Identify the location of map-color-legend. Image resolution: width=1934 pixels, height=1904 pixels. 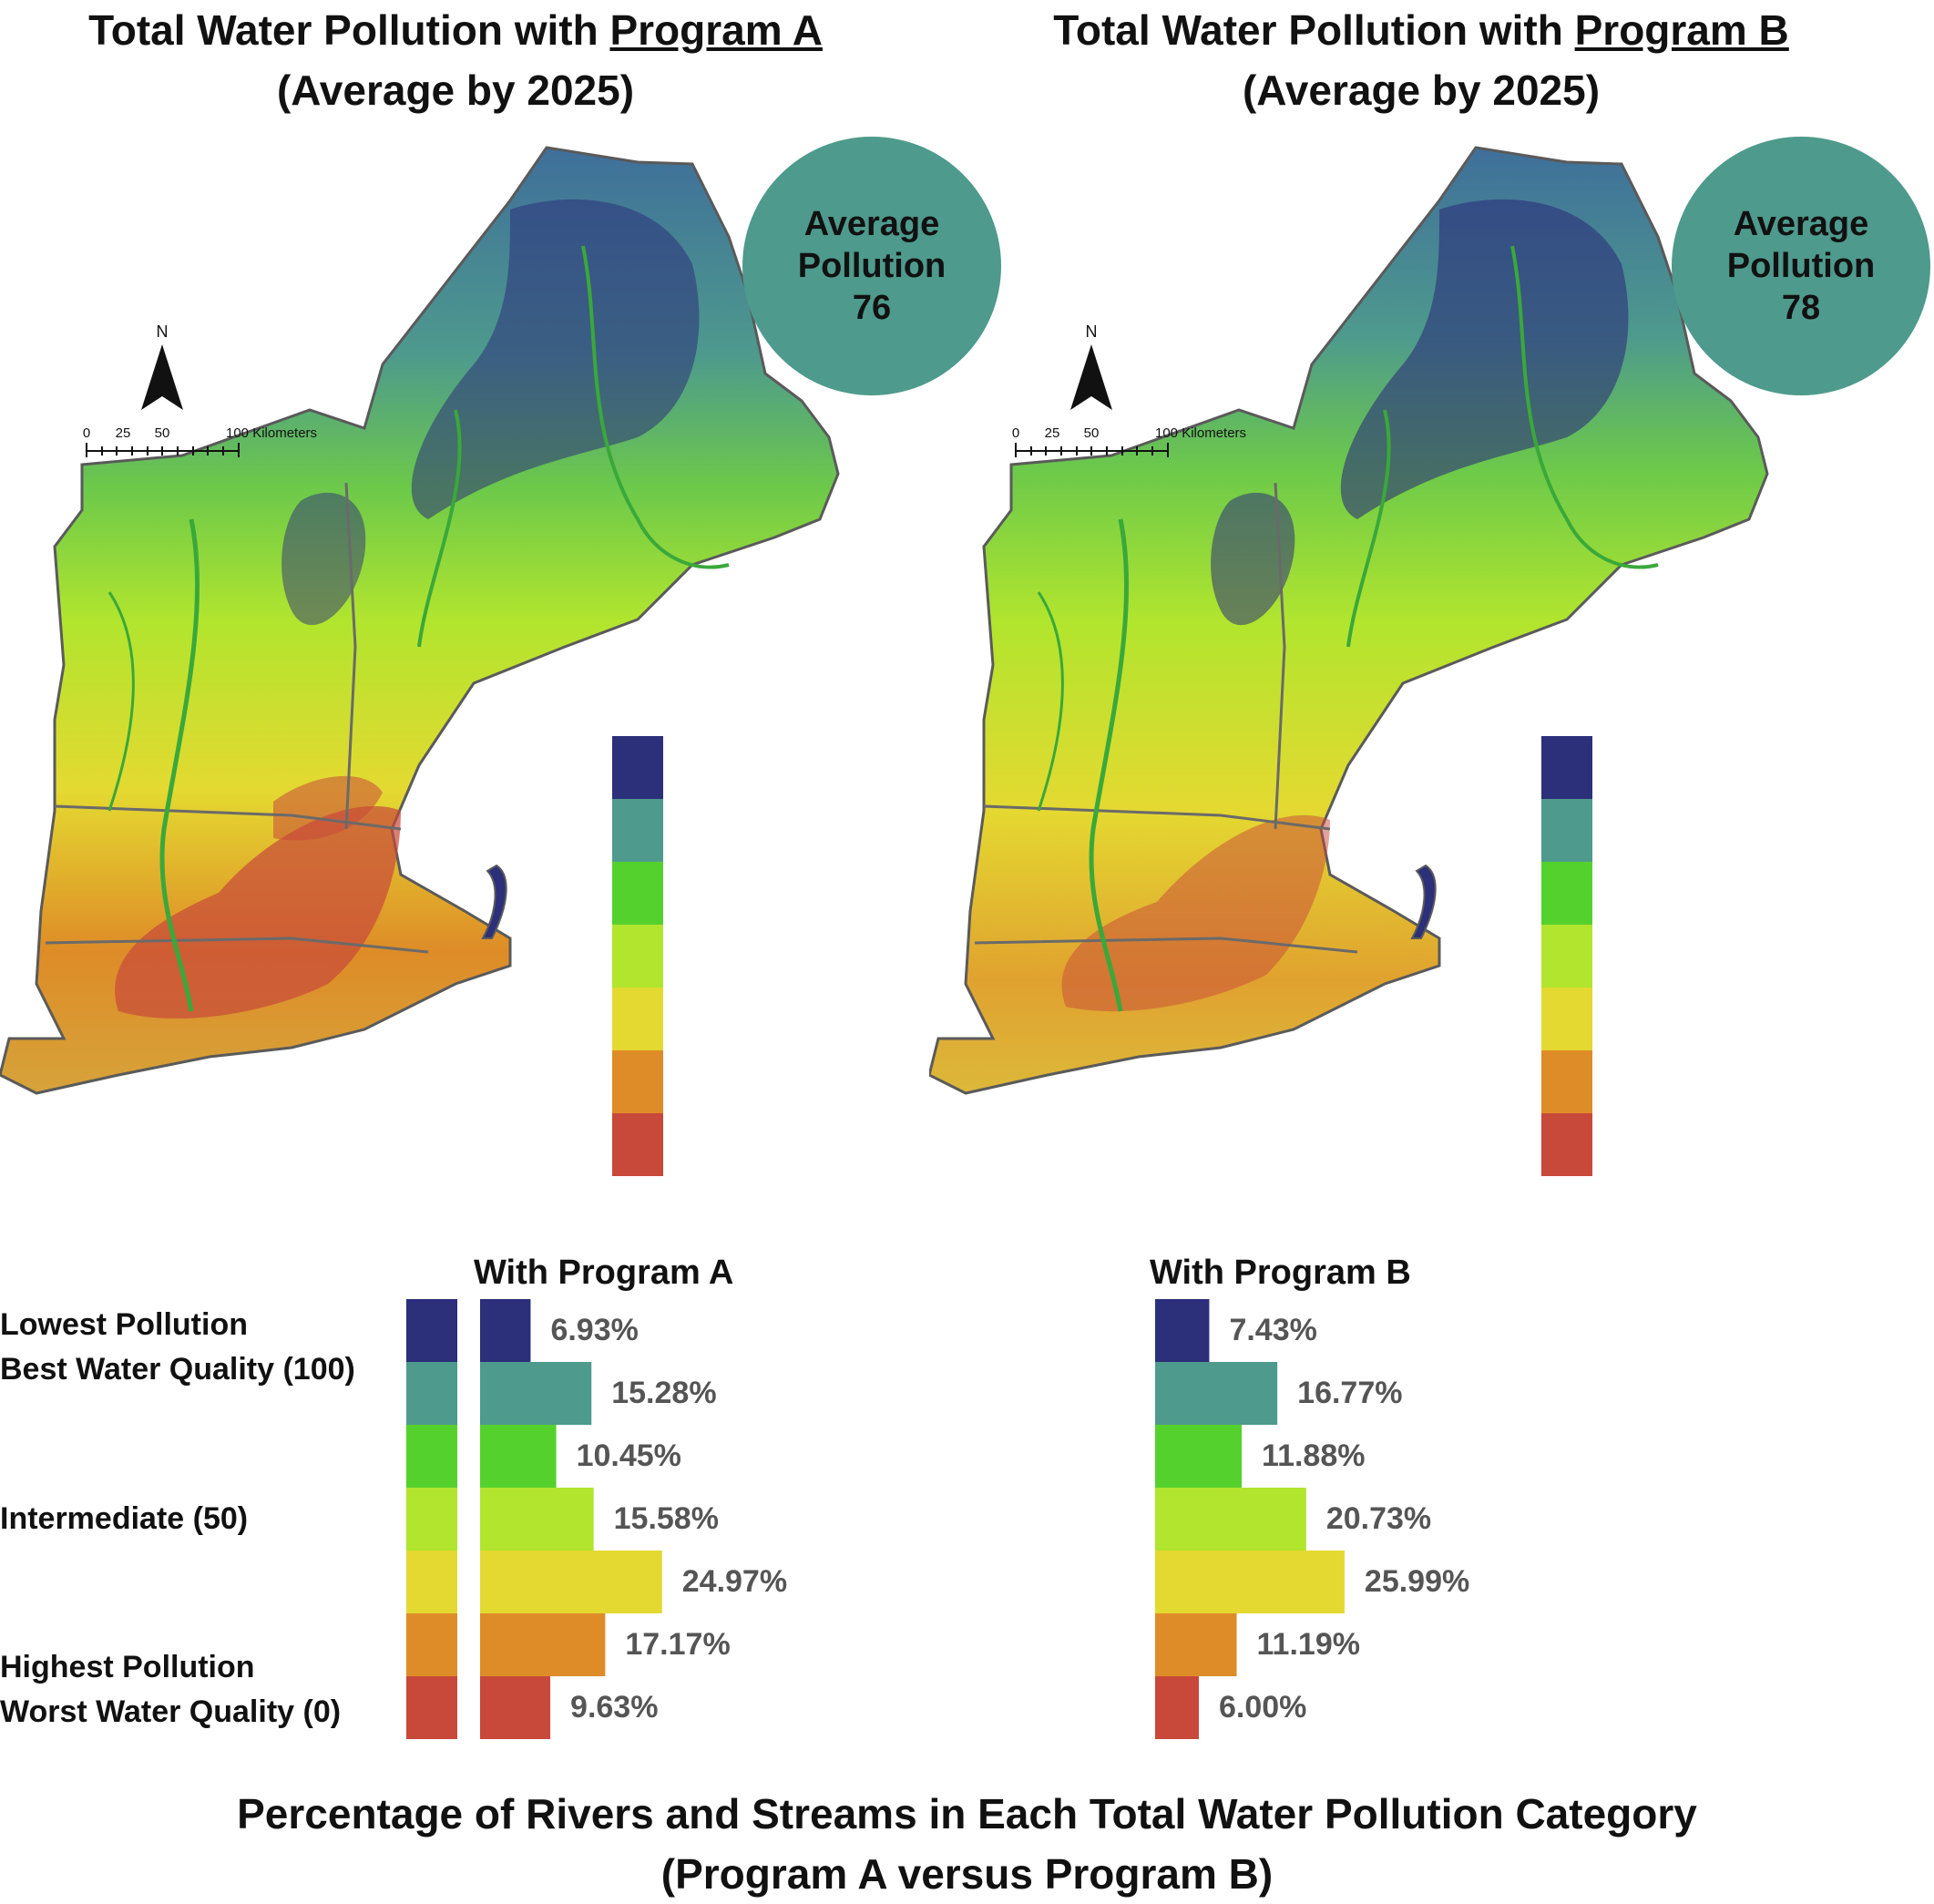
(637, 956).